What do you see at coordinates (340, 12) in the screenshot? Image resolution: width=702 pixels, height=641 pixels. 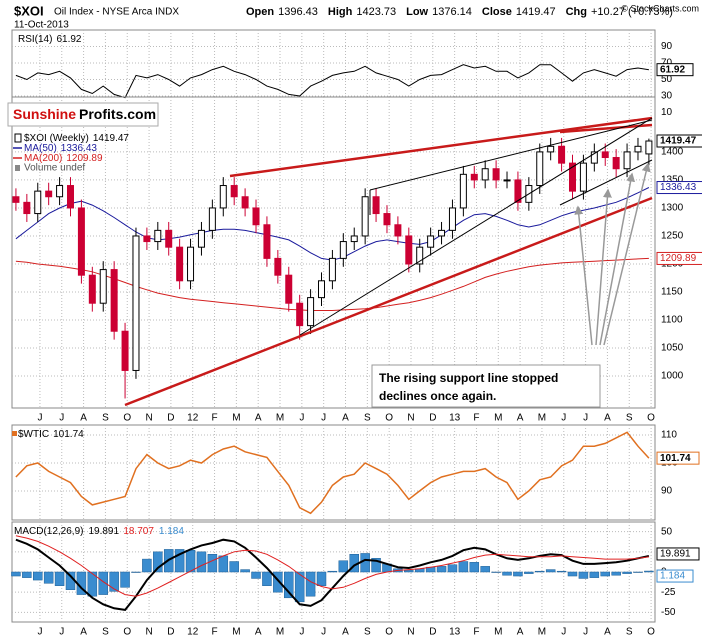 I see `stat-label: High` at bounding box center [340, 12].